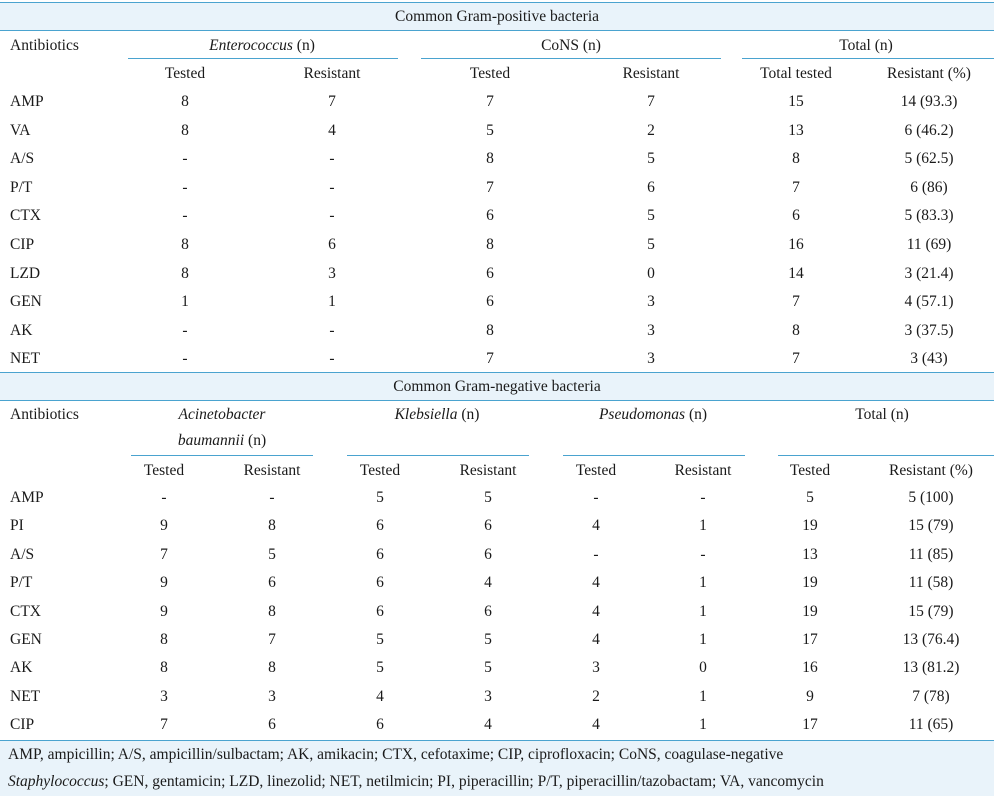  I want to click on table-cell: 15 (79), so click(931, 611).